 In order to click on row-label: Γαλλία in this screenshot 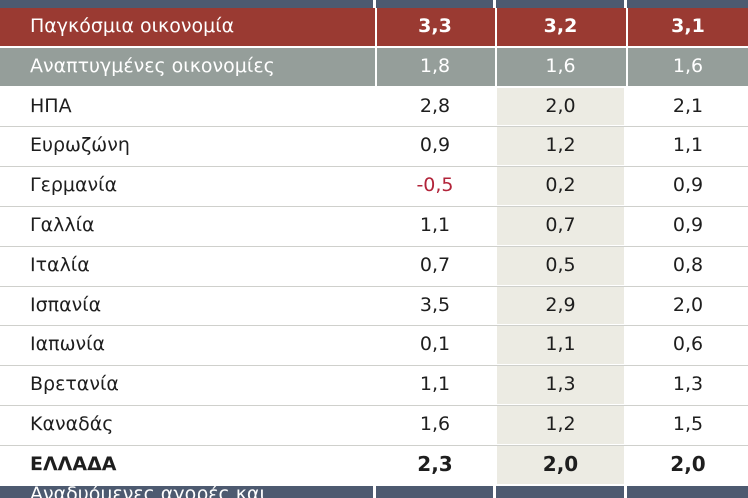, I will do `click(62, 225)`.